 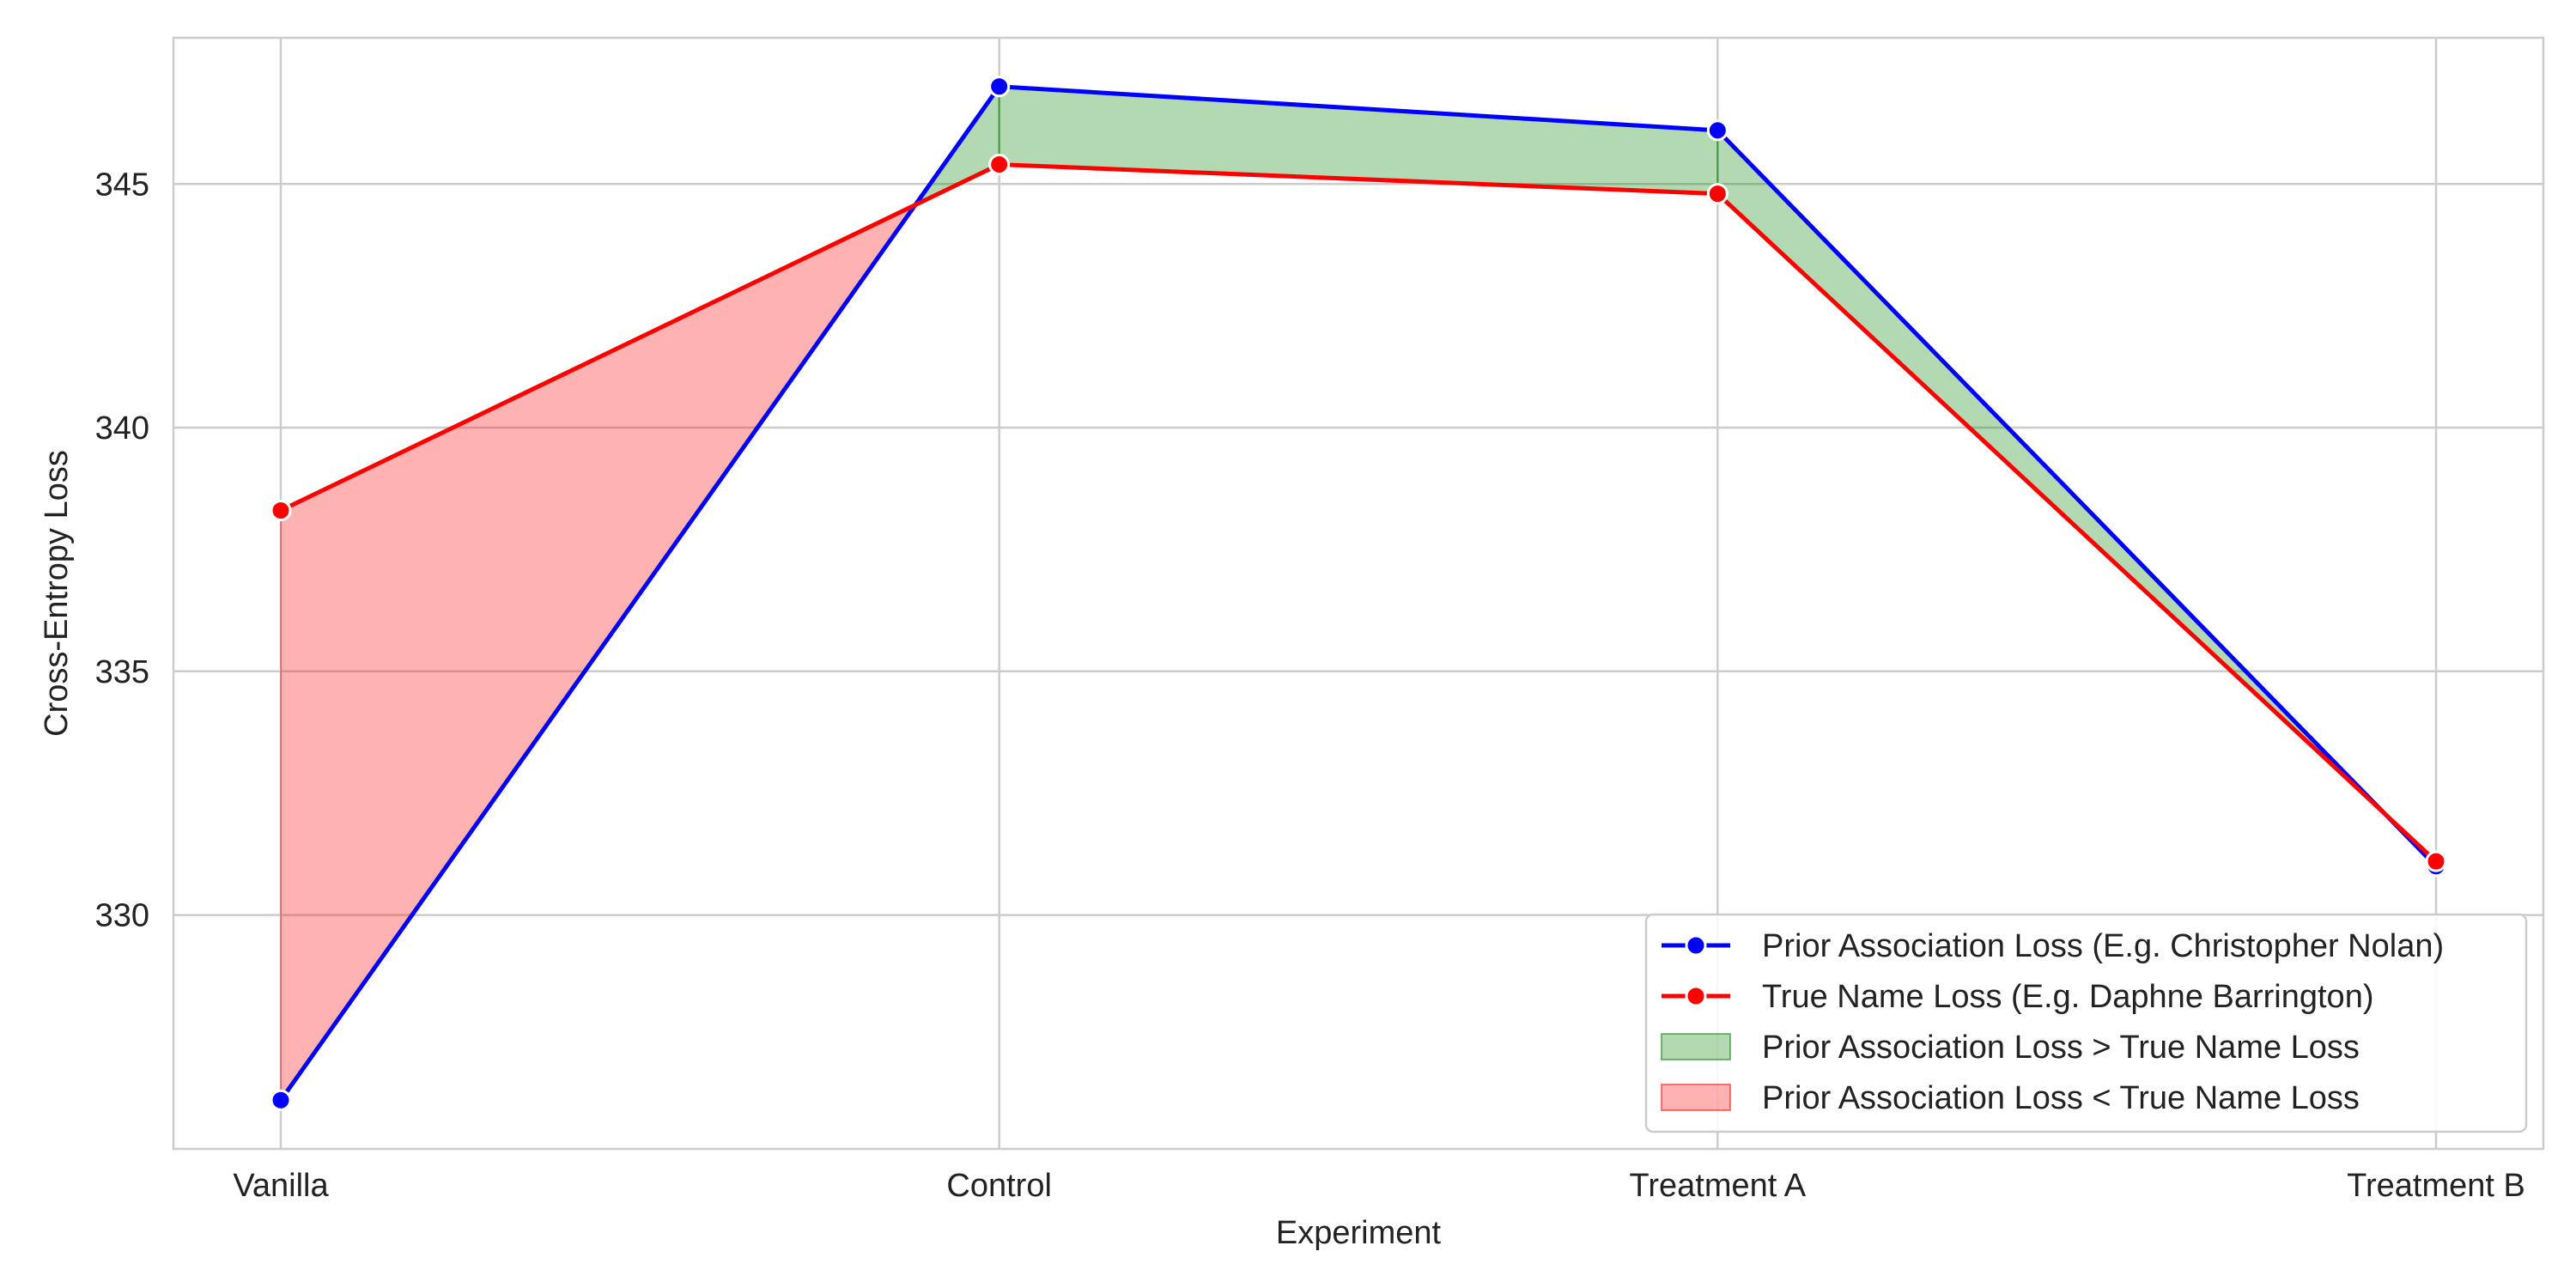 What do you see at coordinates (122, 429) in the screenshot?
I see `y-tick-label: 340` at bounding box center [122, 429].